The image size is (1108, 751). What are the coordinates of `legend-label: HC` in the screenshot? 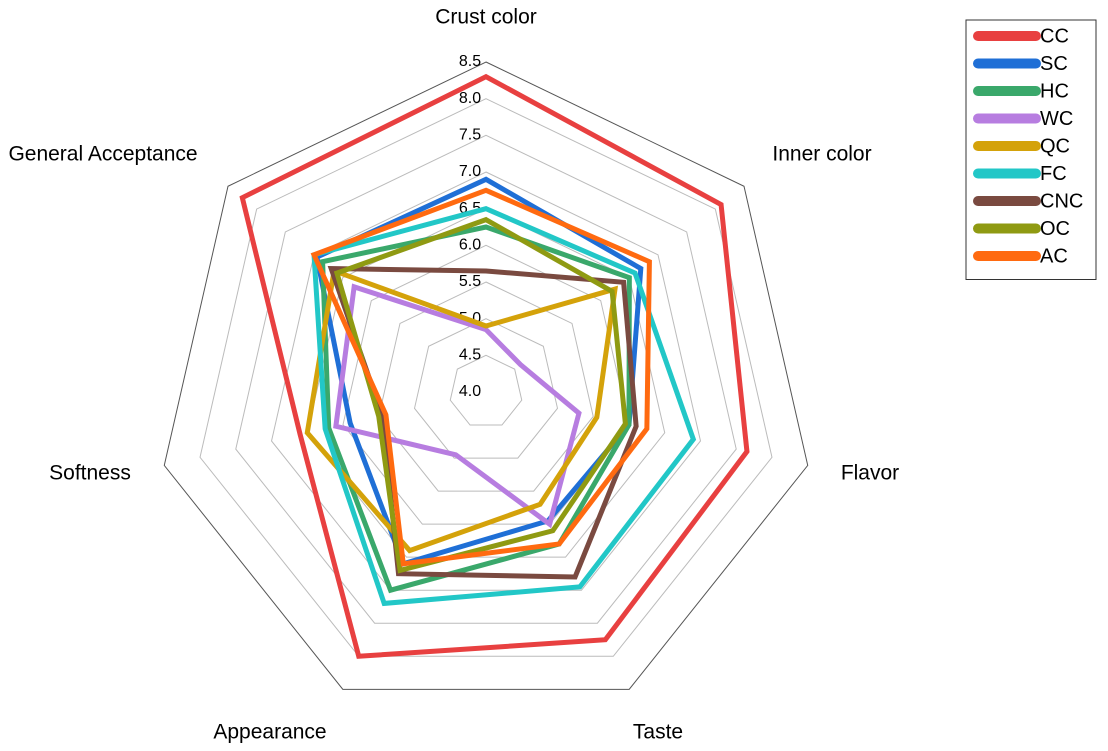 It's located at (1054, 91).